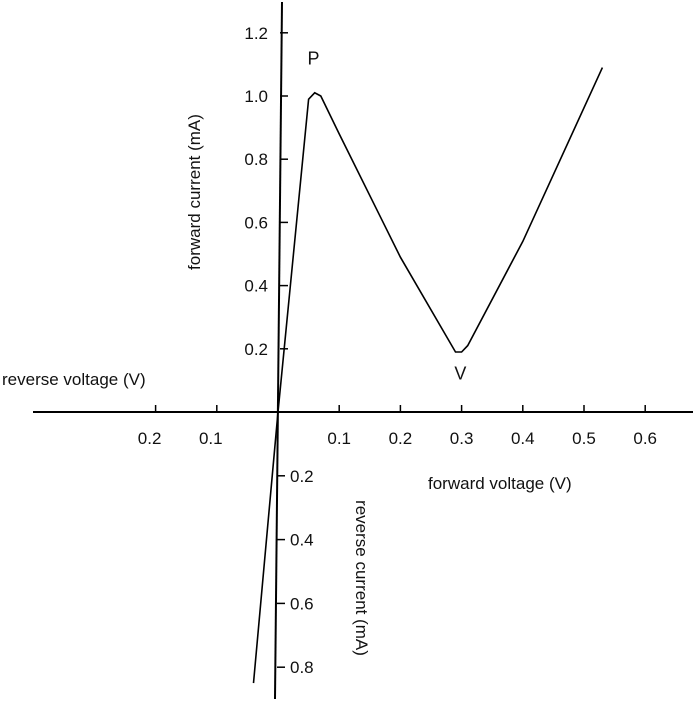  Describe the element at coordinates (500, 483) in the screenshot. I see `forward-voltage-axis-label: forward voltage (V)` at that location.